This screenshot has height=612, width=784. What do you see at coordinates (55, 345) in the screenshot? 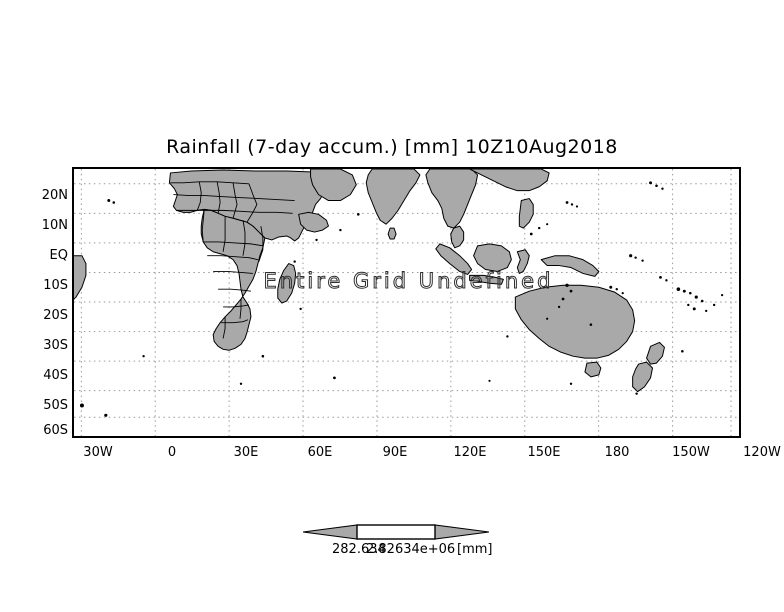
I see `y-tick-30s: 30S` at bounding box center [55, 345].